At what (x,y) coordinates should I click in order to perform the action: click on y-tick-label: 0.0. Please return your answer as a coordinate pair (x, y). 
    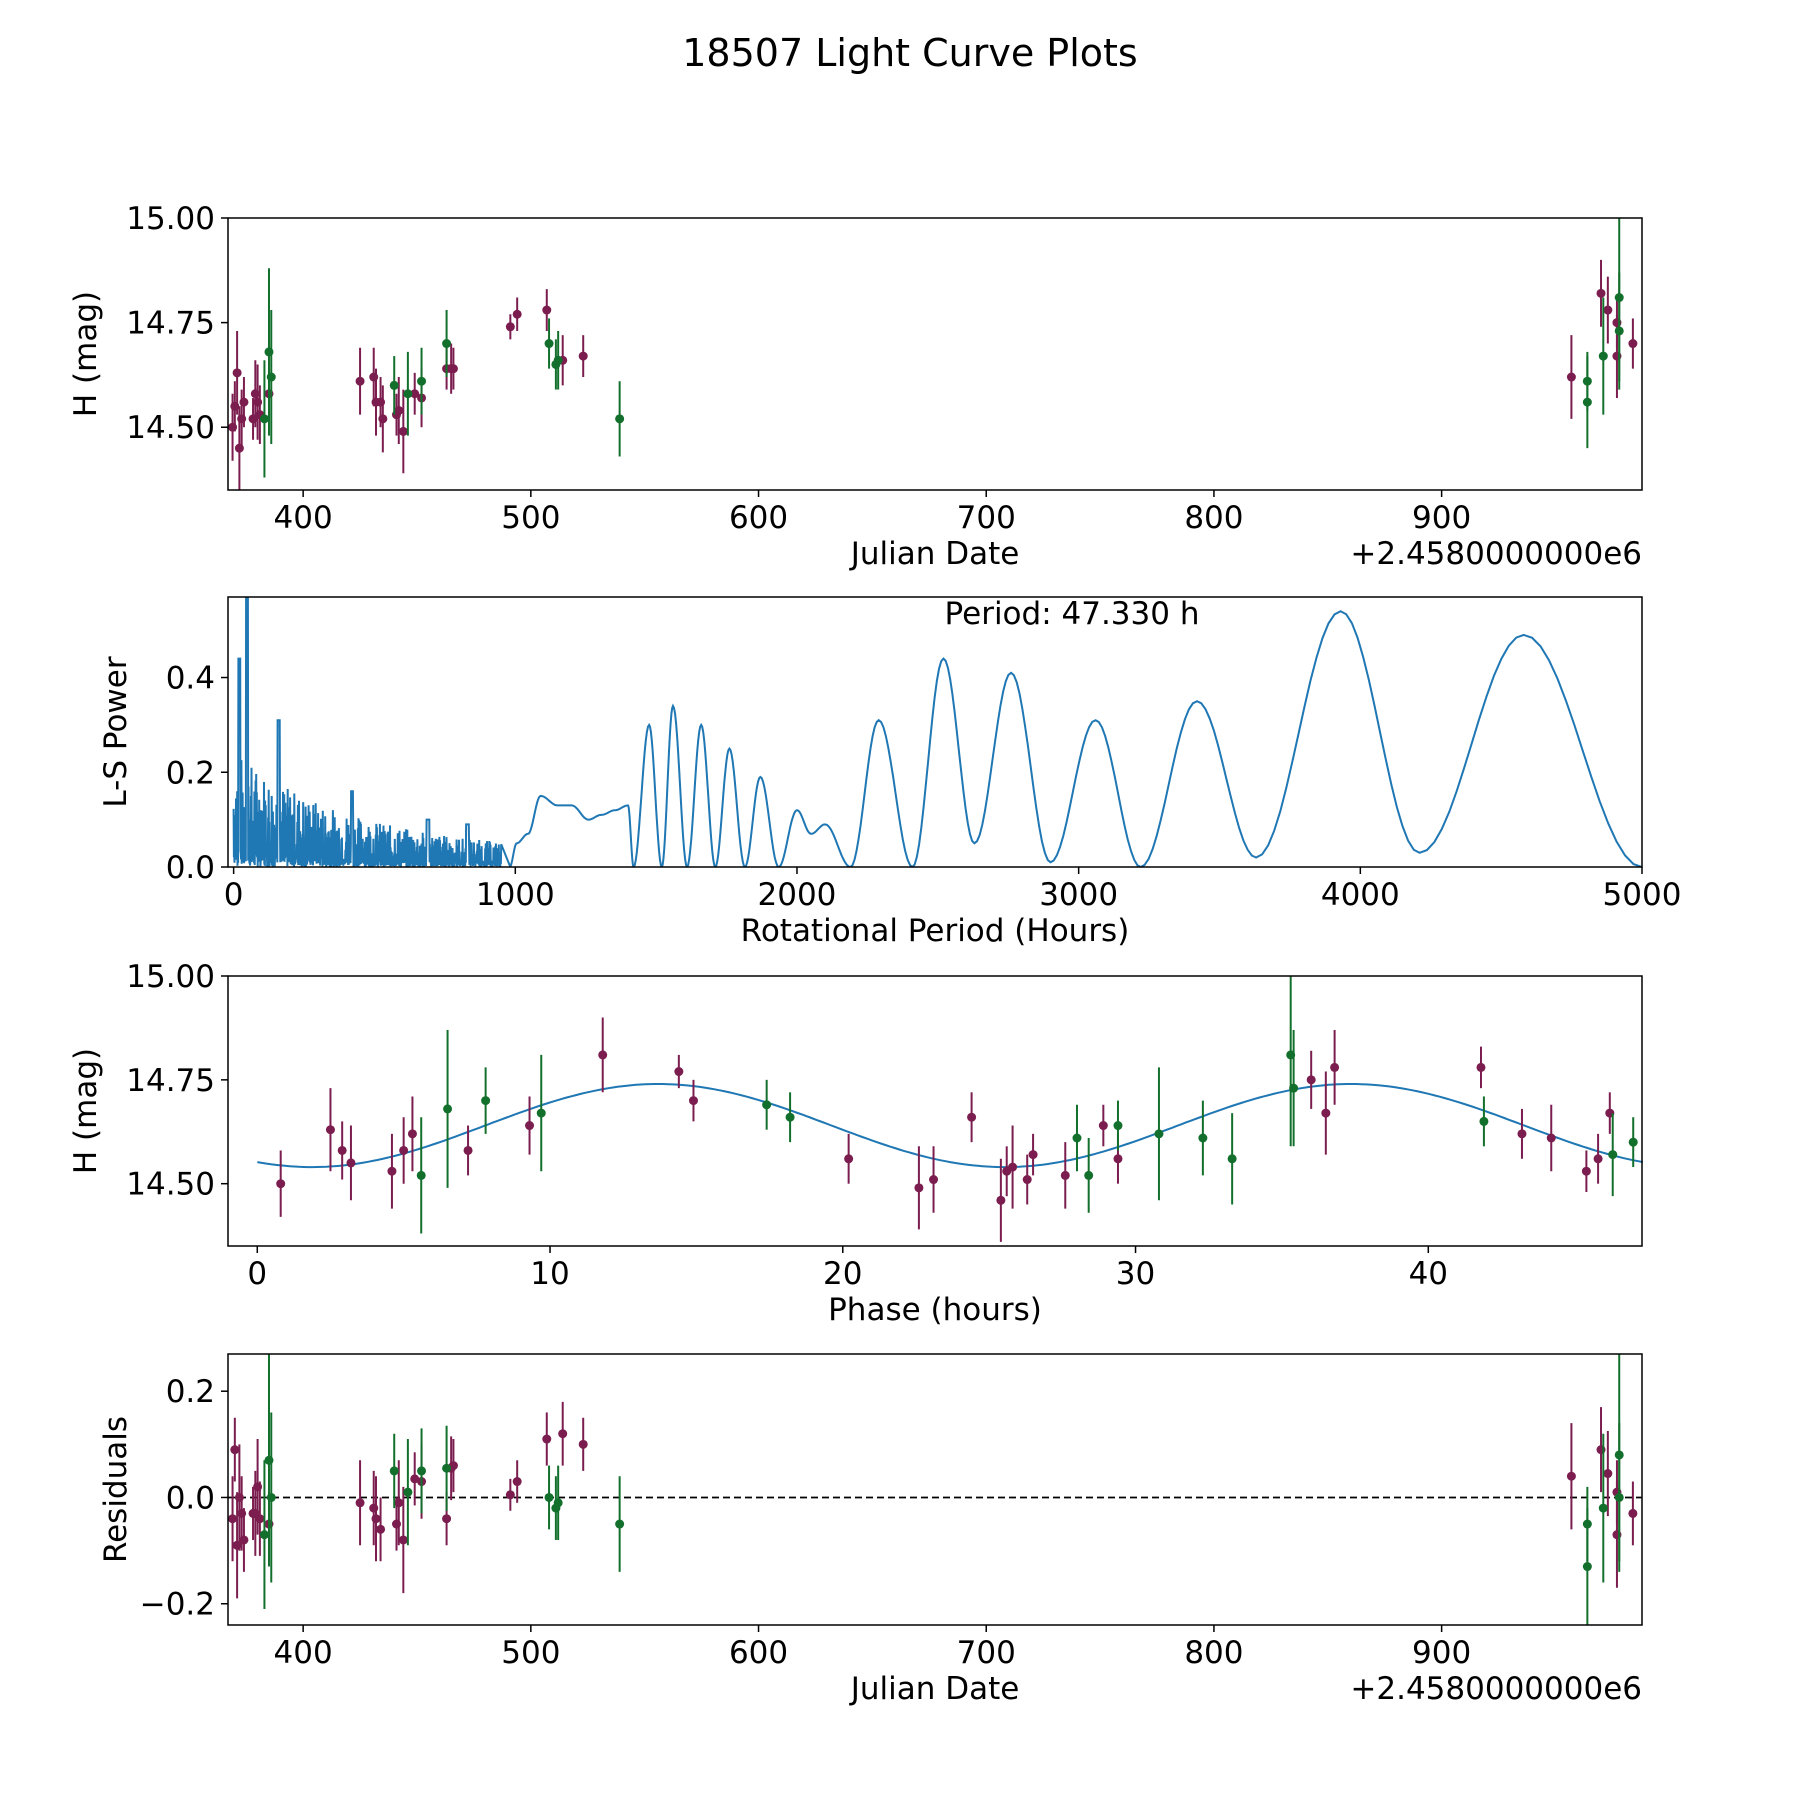
    Looking at the image, I should click on (190, 868).